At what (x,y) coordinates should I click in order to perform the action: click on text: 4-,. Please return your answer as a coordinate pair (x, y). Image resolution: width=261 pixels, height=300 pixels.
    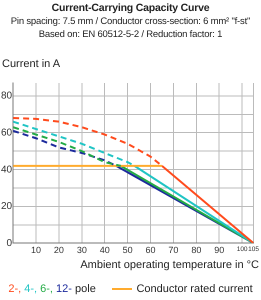
    Looking at the image, I should click on (31, 289).